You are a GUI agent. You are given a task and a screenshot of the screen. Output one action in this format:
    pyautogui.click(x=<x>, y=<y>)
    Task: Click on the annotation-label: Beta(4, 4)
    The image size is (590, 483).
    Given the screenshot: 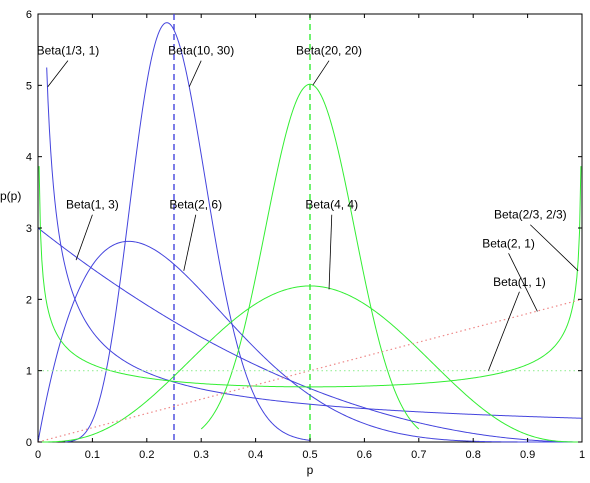 What is the action you would take?
    pyautogui.click(x=331, y=205)
    